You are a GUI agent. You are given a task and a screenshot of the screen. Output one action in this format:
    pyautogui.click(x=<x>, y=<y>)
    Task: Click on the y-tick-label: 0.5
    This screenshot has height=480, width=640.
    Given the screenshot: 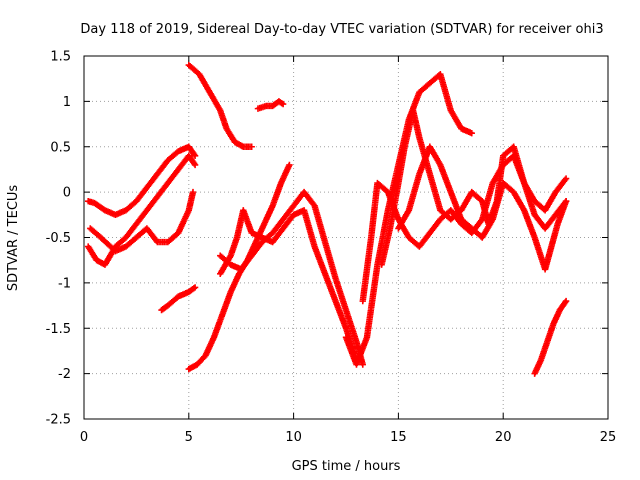 What is the action you would take?
    pyautogui.click(x=60, y=147)
    